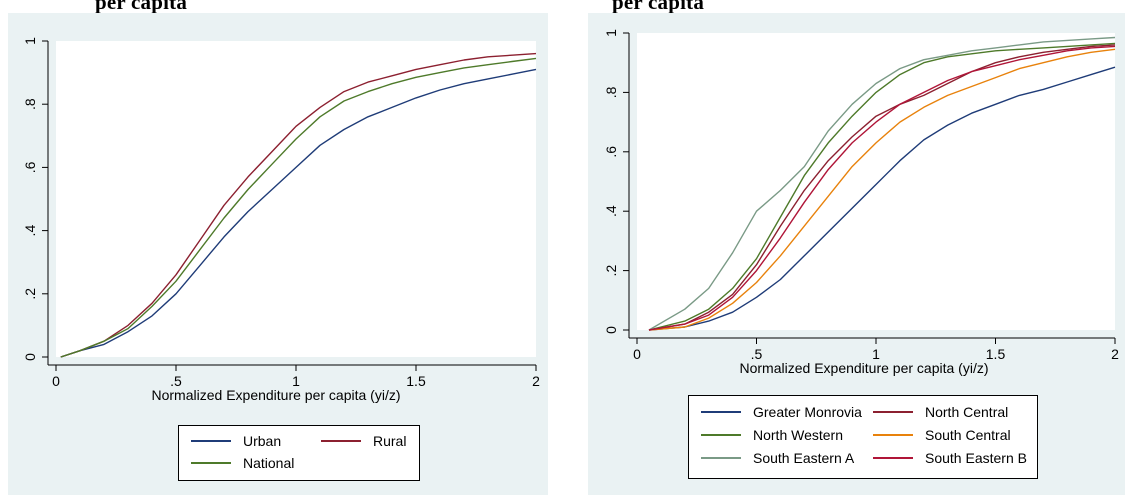  I want to click on chart-0-x-tick-label: 0, so click(56, 381).